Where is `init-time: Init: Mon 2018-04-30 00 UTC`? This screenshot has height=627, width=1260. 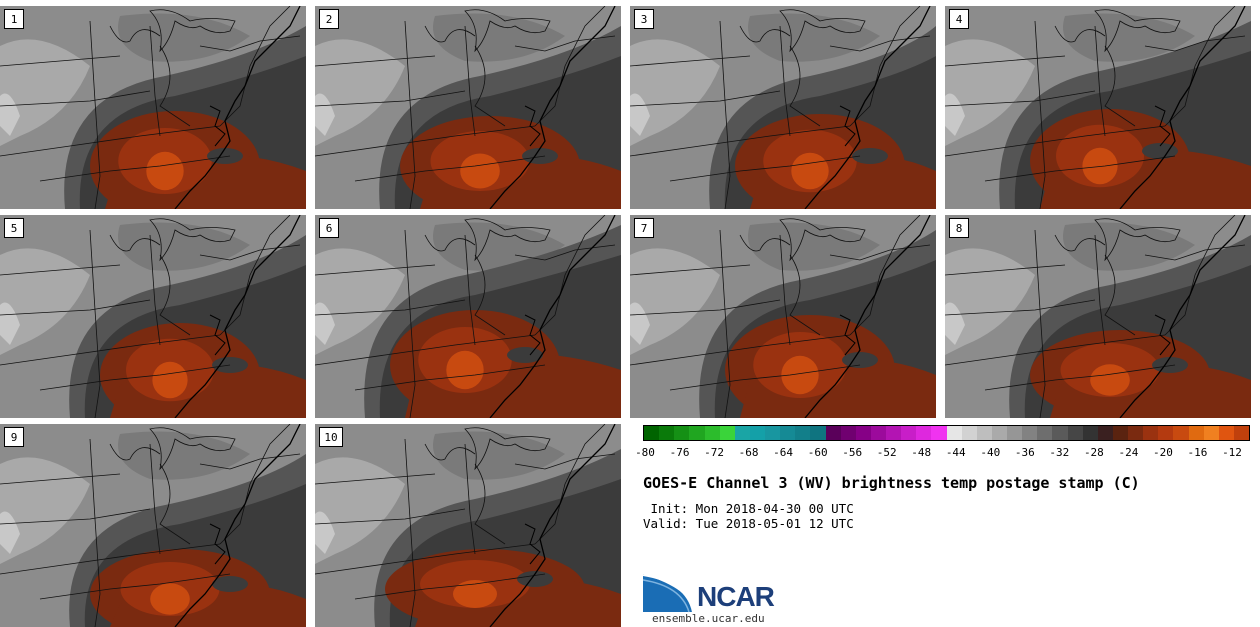 init-time: Init: Mon 2018-04-30 00 UTC is located at coordinates (748, 508).